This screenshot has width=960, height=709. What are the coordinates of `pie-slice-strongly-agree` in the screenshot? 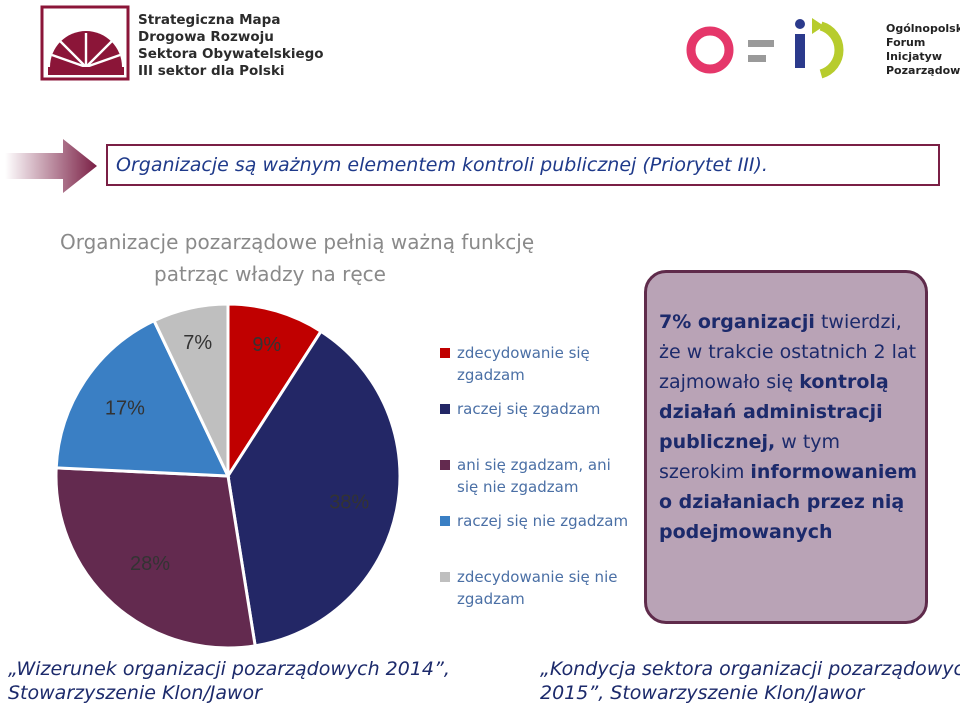 It's located at (275, 392).